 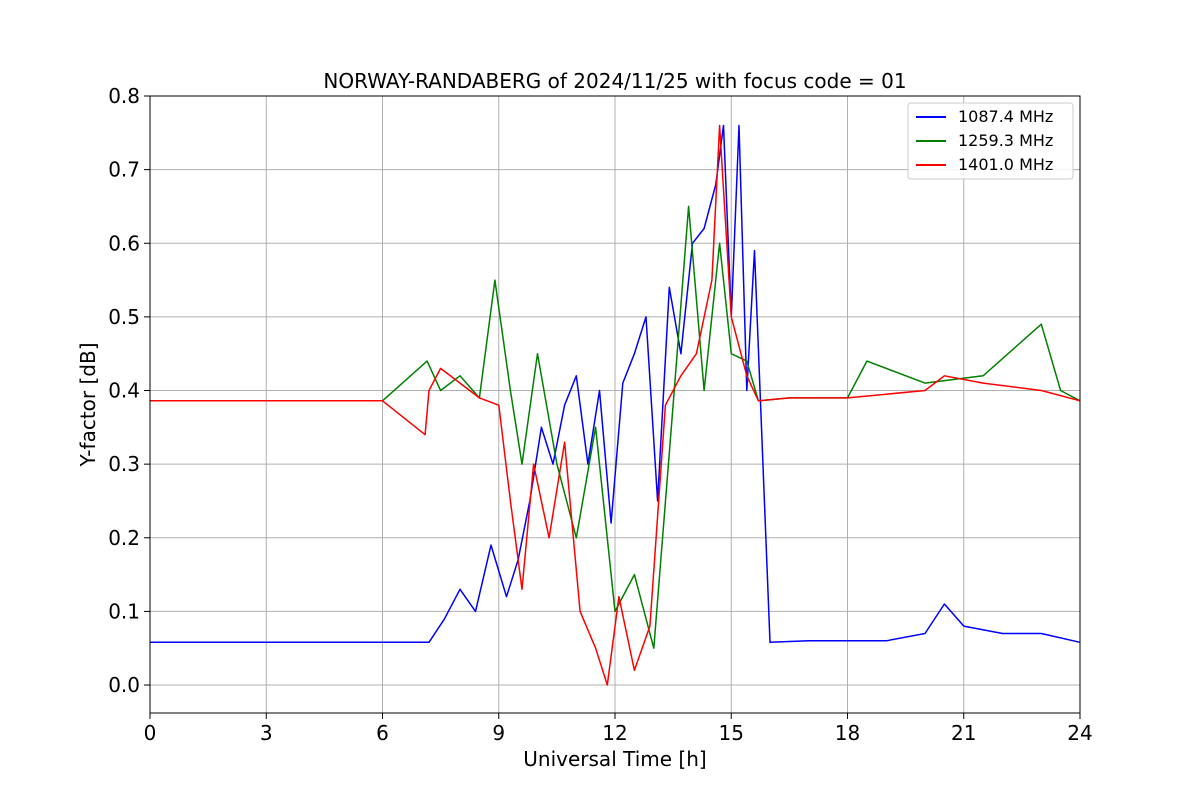 I want to click on x-tick-label: 9, so click(x=498, y=733).